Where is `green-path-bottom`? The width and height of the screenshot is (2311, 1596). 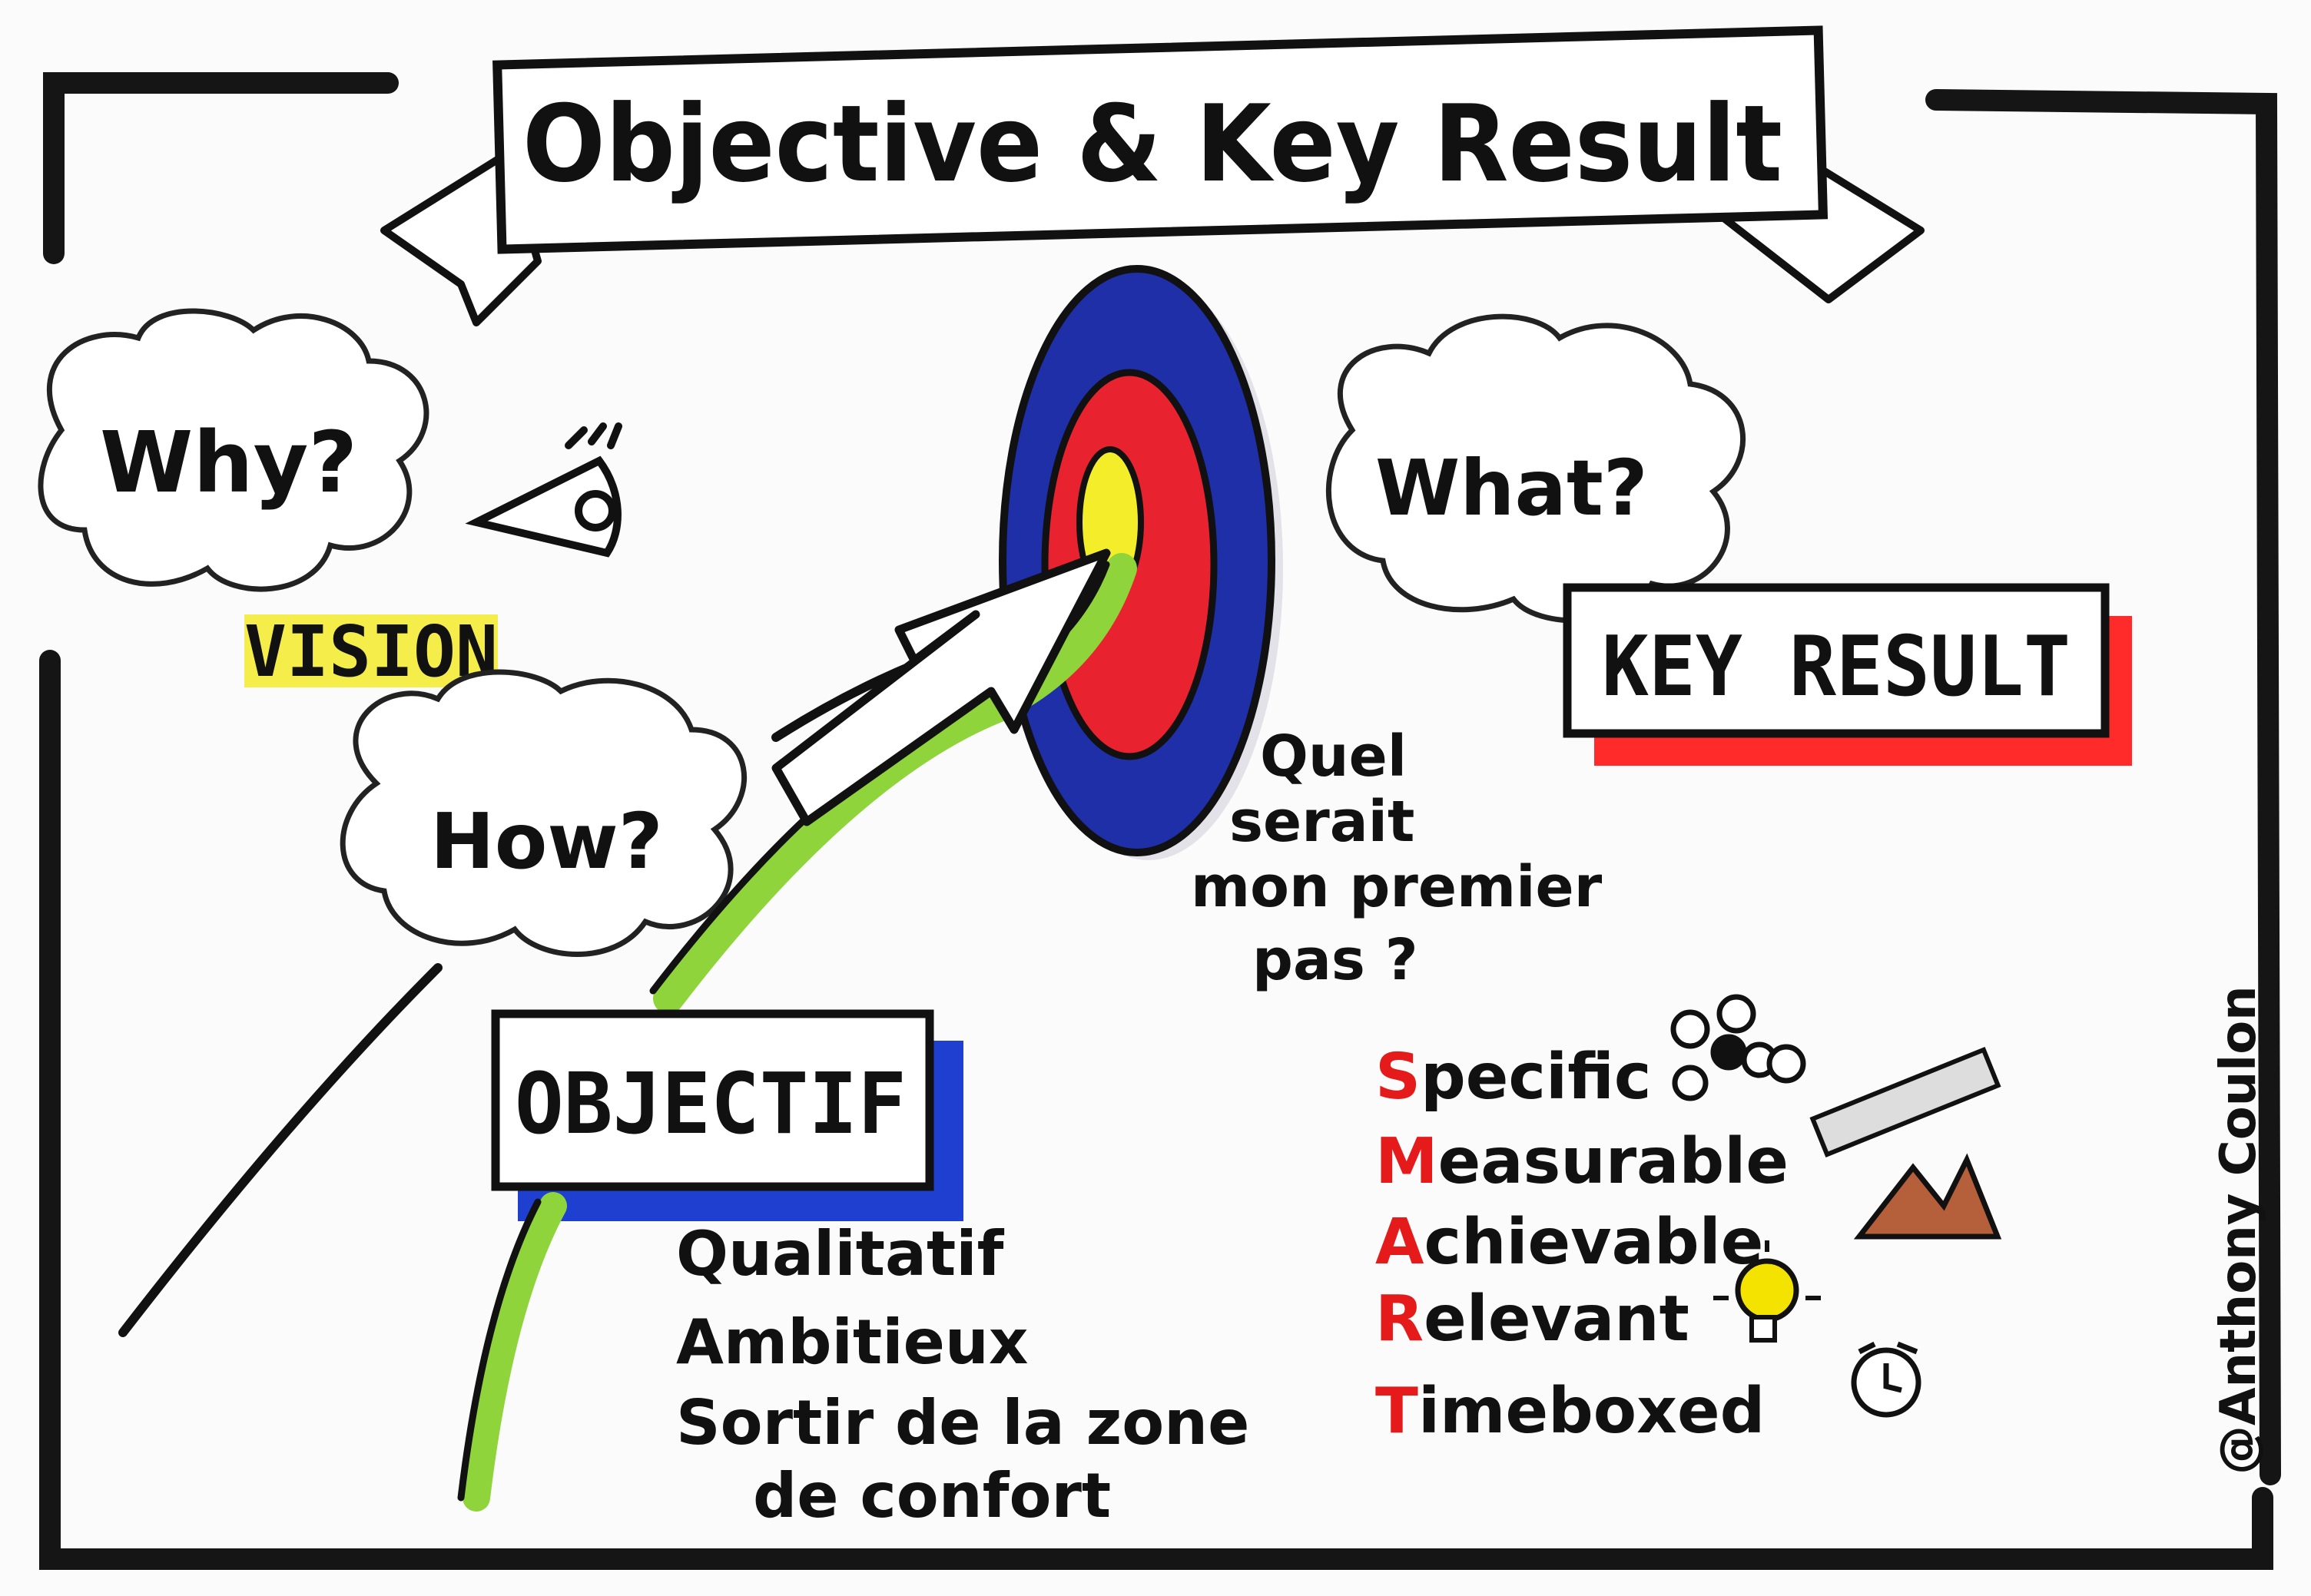 green-path-bottom is located at coordinates (515, 1352).